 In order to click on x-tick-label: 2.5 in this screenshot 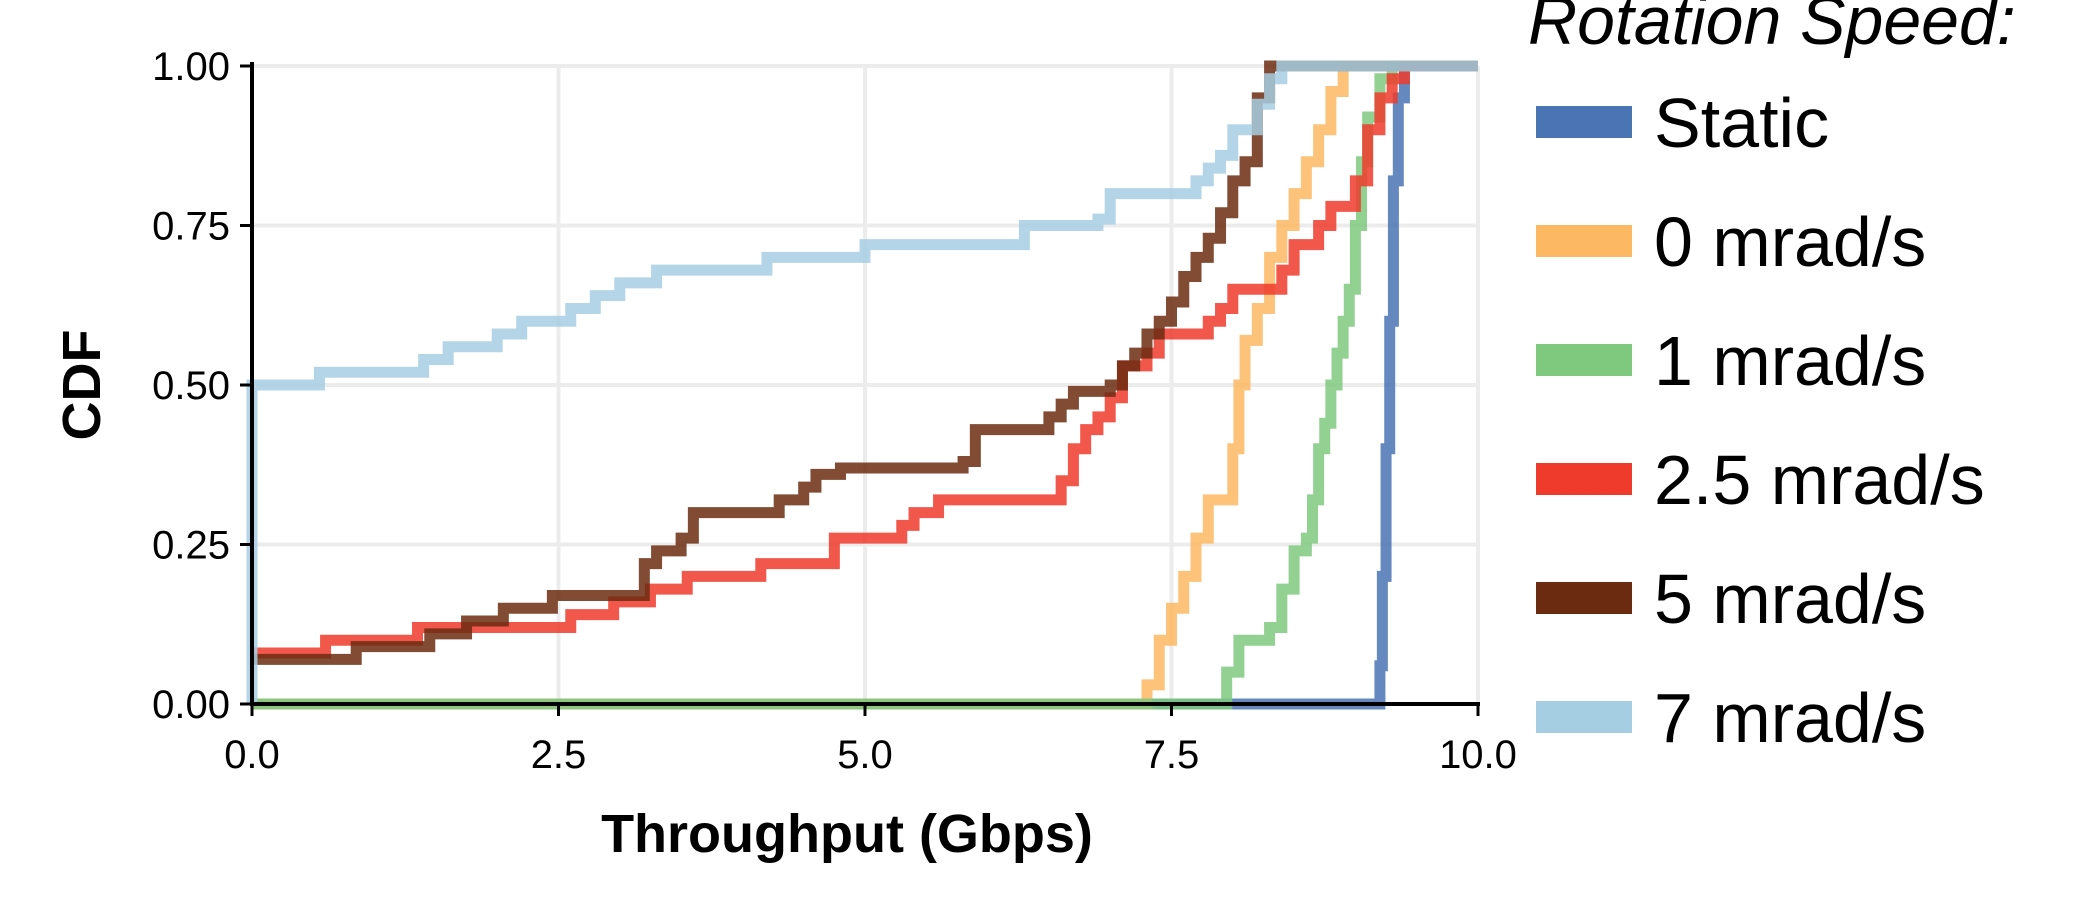, I will do `click(559, 755)`.